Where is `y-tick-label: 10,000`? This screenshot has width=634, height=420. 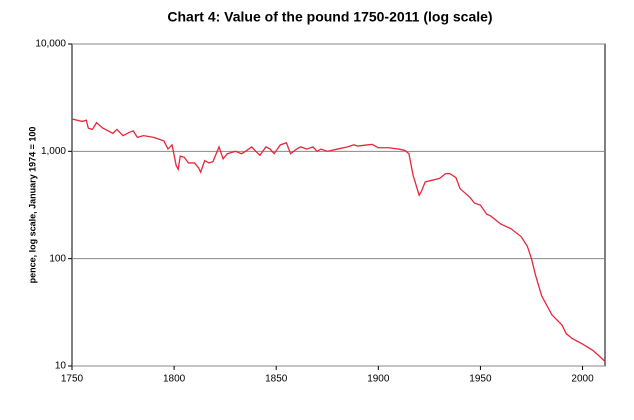
y-tick-label: 10,000 is located at coordinates (50, 44).